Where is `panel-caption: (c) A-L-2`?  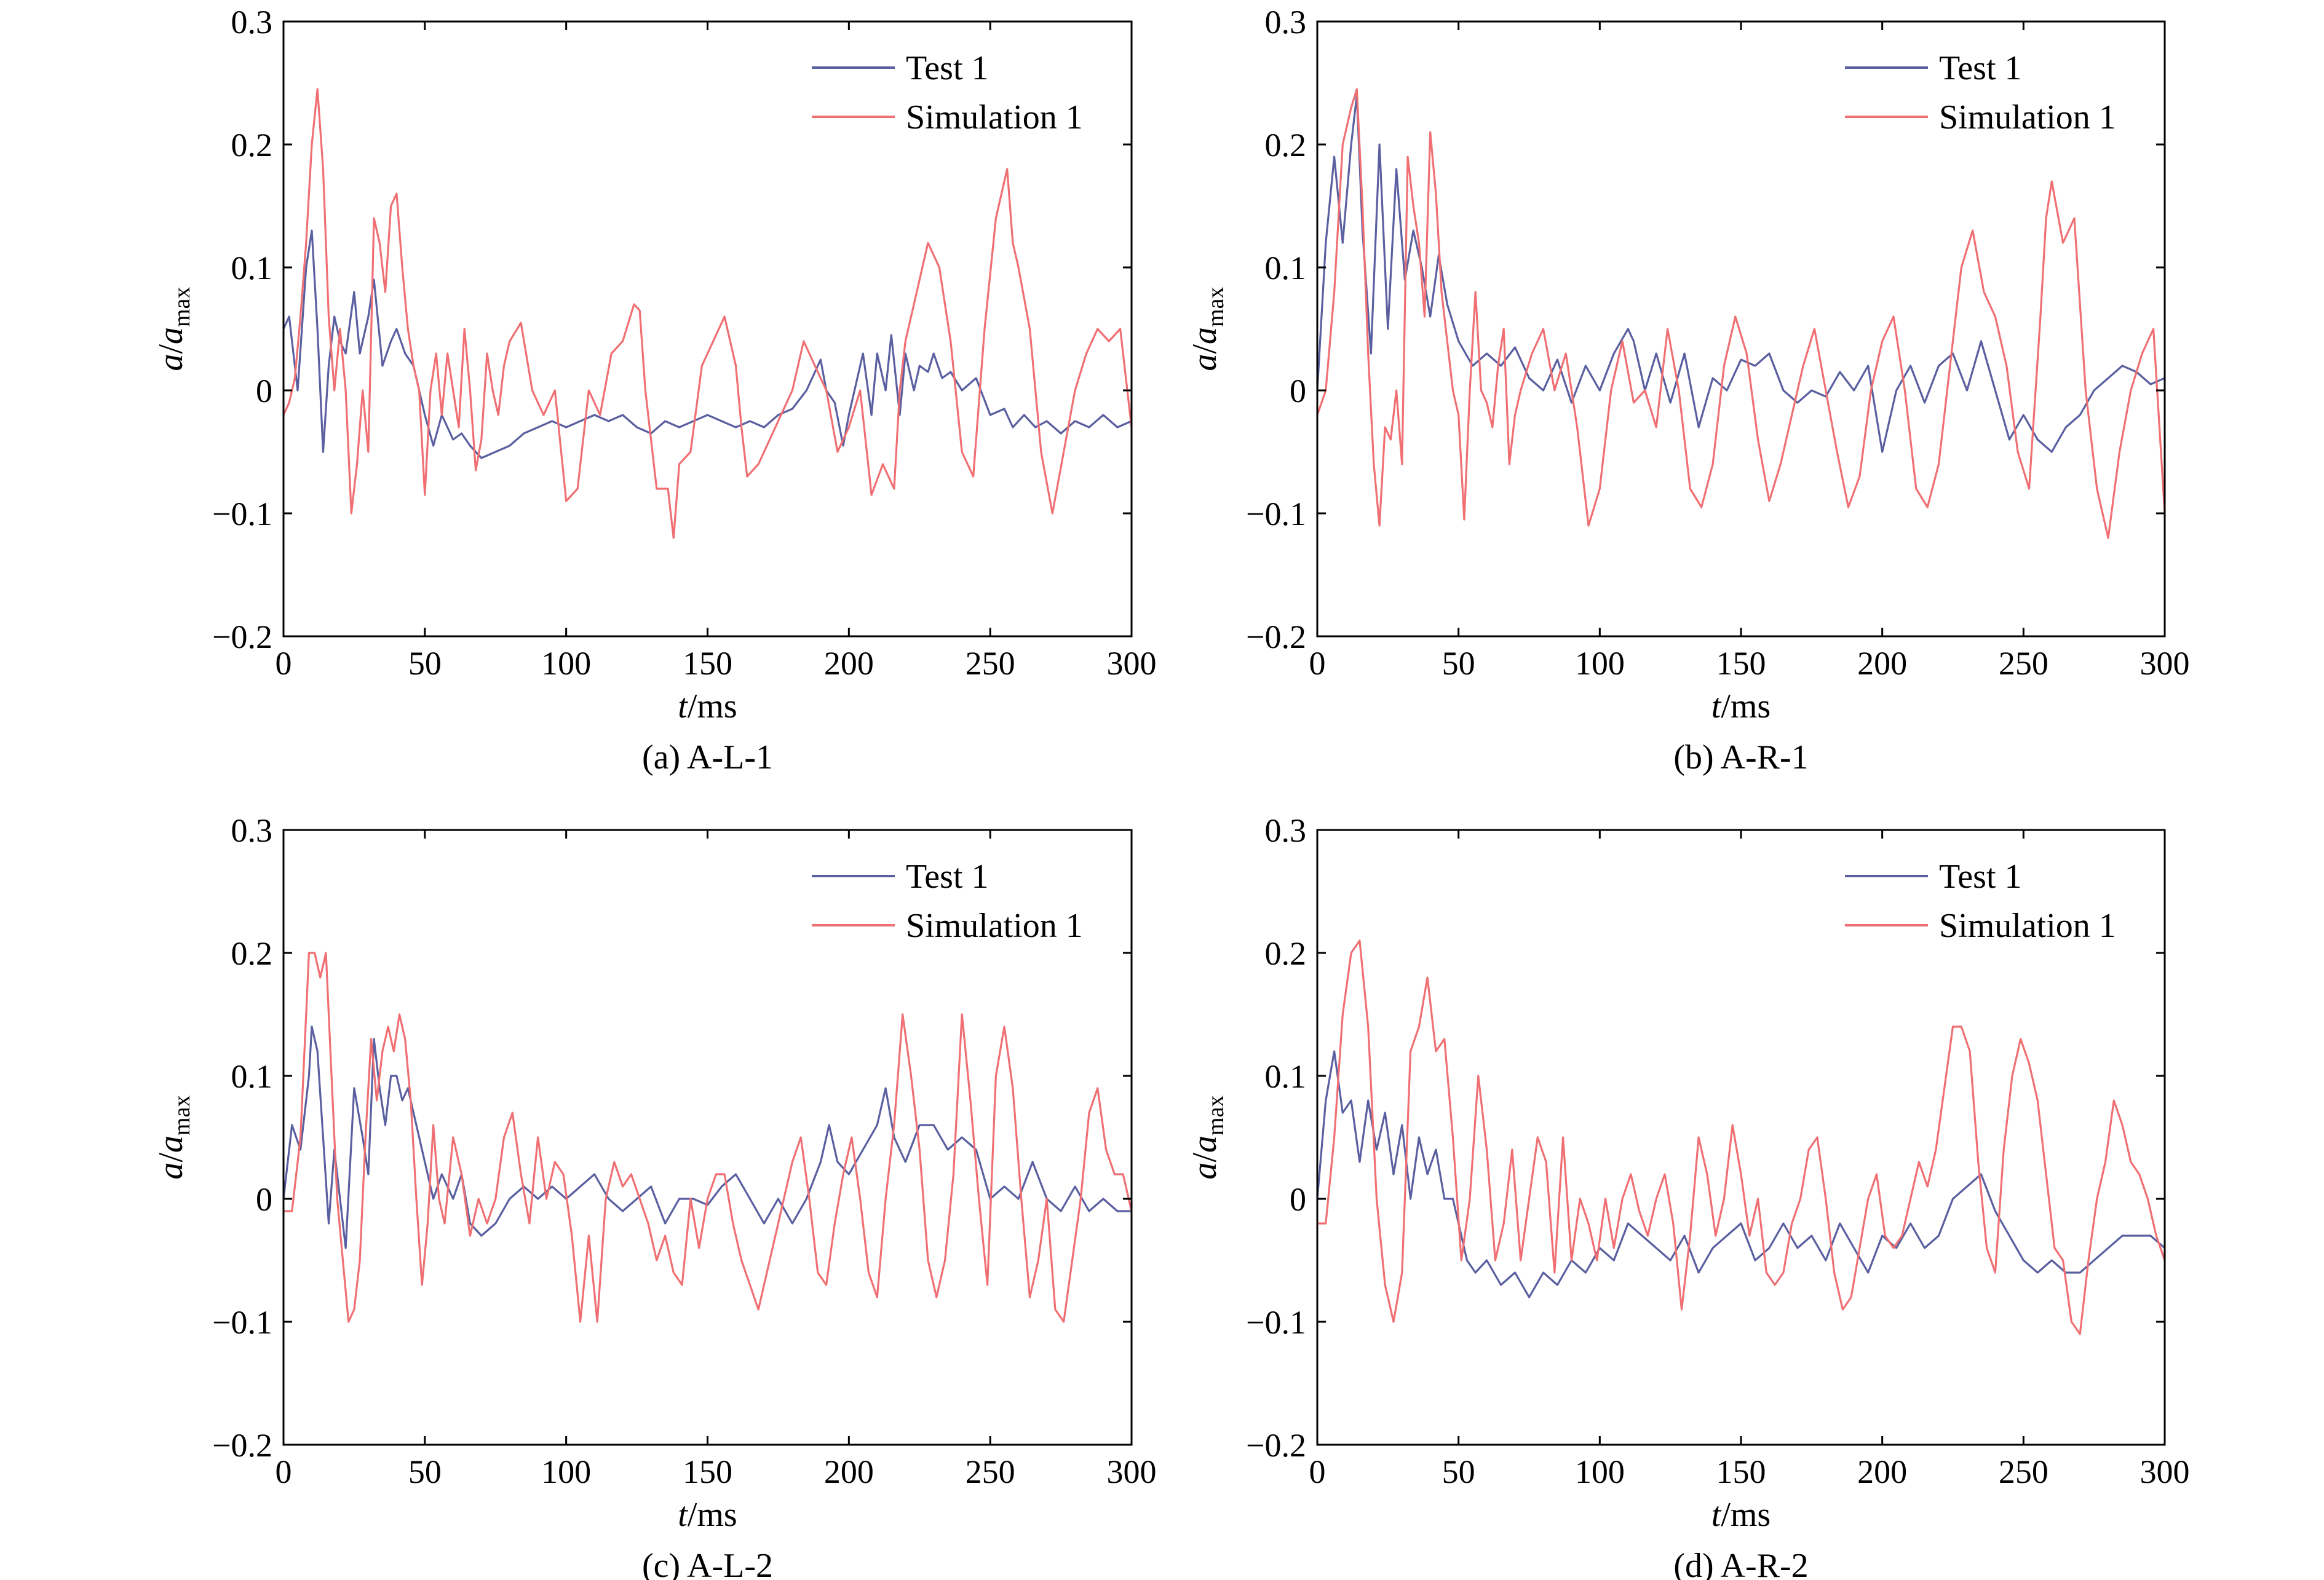
panel-caption: (c) A-L-2 is located at coordinates (708, 1564).